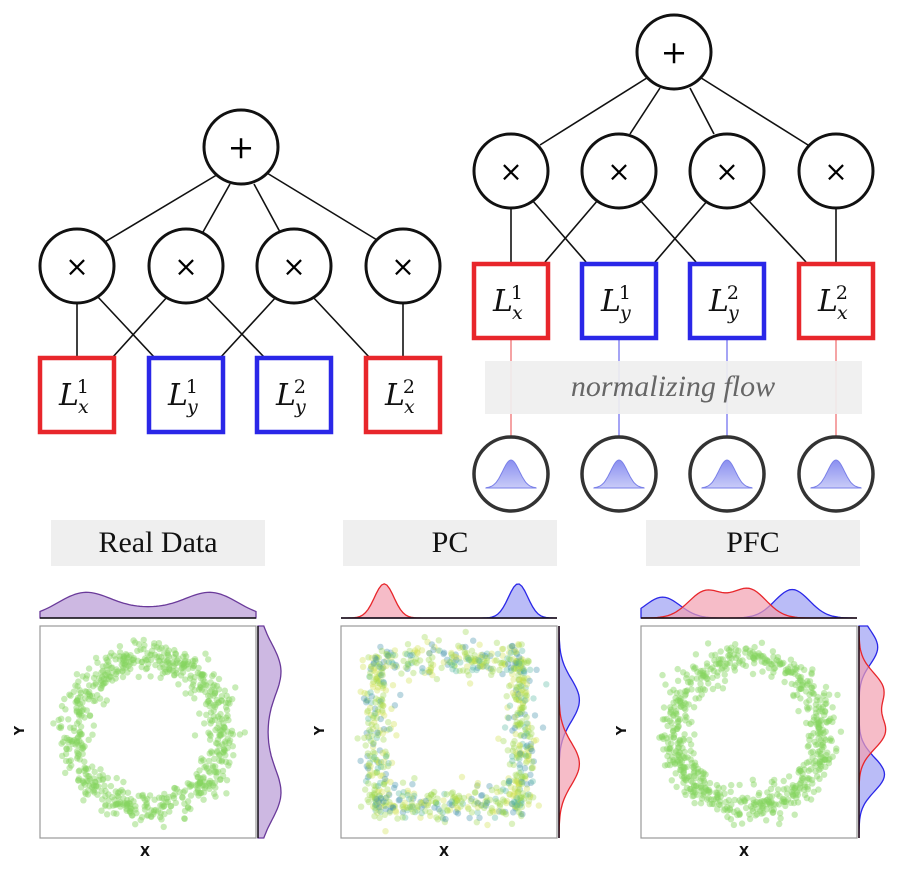  Describe the element at coordinates (673, 169) in the screenshot. I see `right-edges` at that location.